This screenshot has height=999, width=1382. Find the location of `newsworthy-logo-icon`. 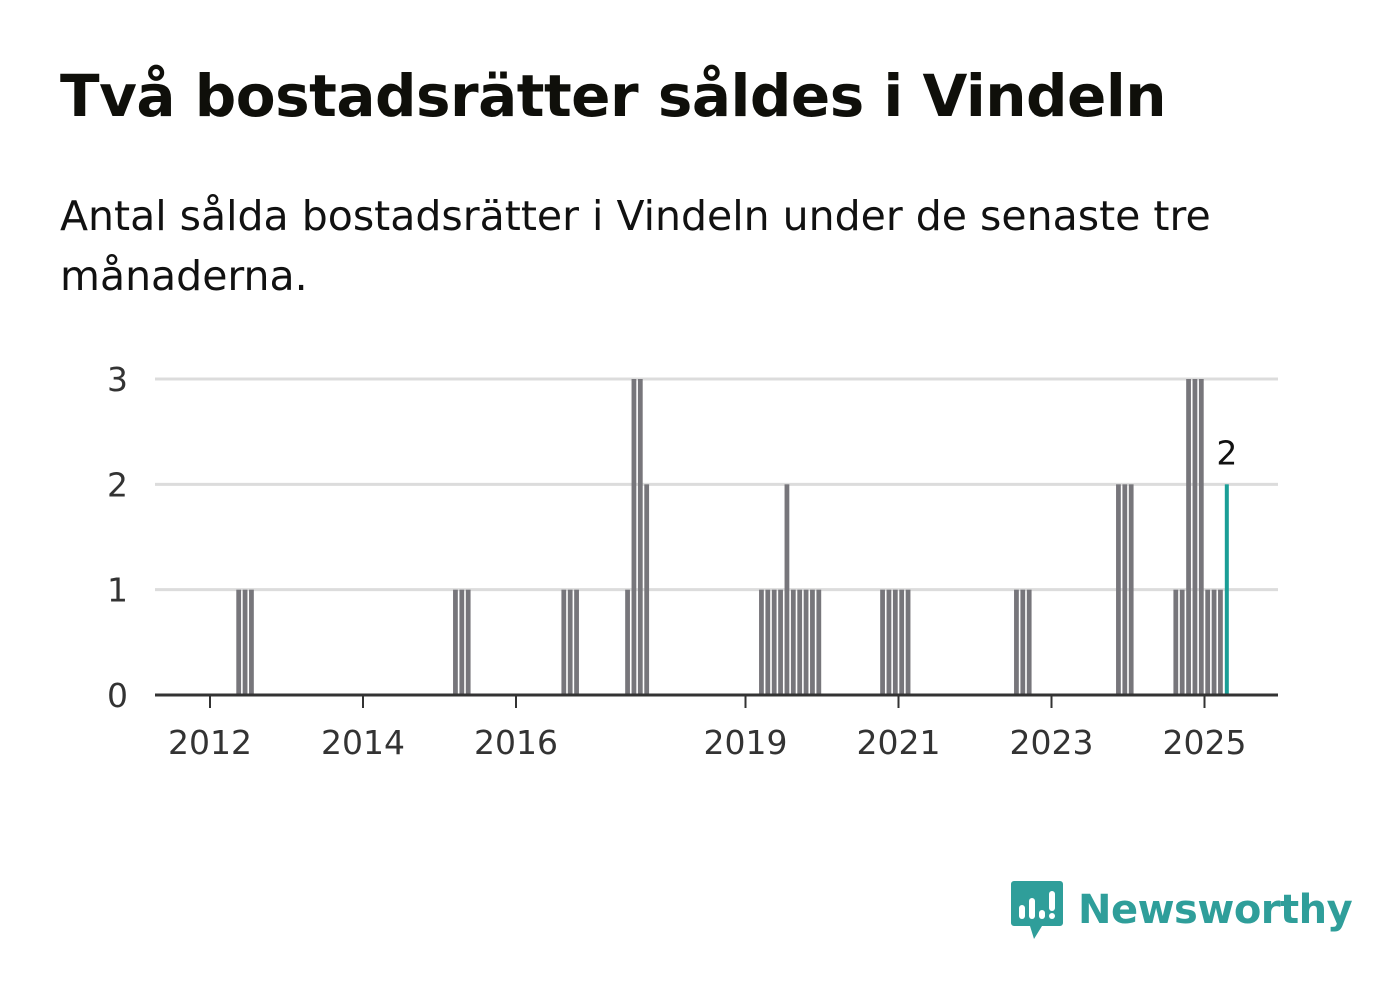

newsworthy-logo-icon is located at coordinates (1037, 910).